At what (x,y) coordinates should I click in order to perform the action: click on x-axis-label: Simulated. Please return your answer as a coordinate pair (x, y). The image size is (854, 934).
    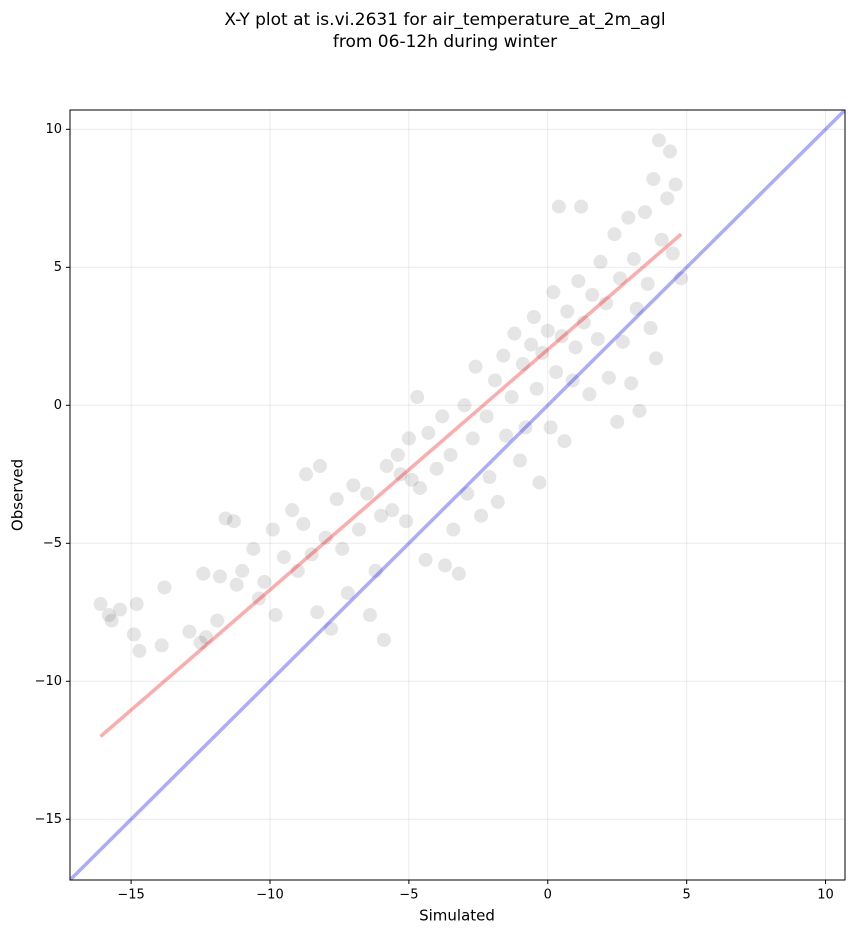
    Looking at the image, I should click on (457, 916).